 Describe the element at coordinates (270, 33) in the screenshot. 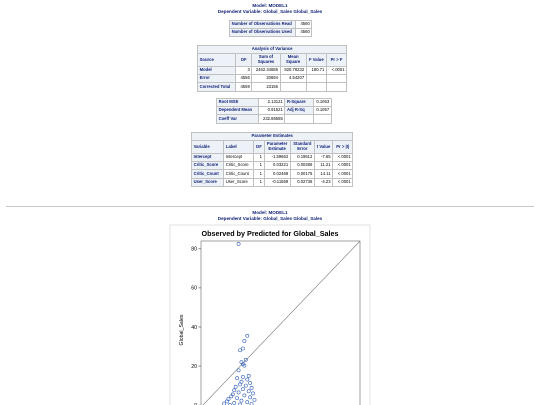

I see `table-row: Number of Observations Used 4560` at that location.